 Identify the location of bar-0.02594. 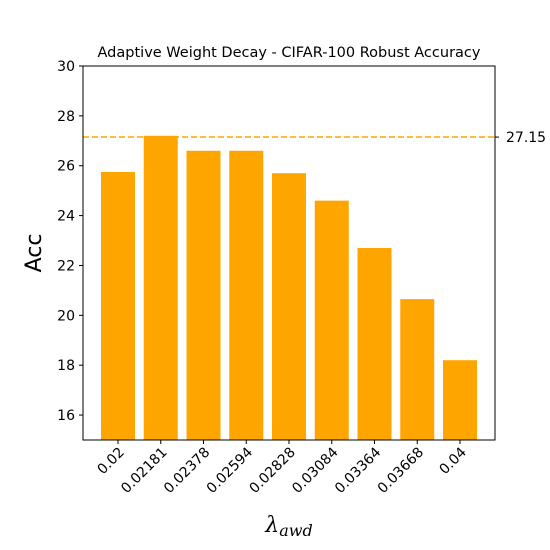
(246, 295).